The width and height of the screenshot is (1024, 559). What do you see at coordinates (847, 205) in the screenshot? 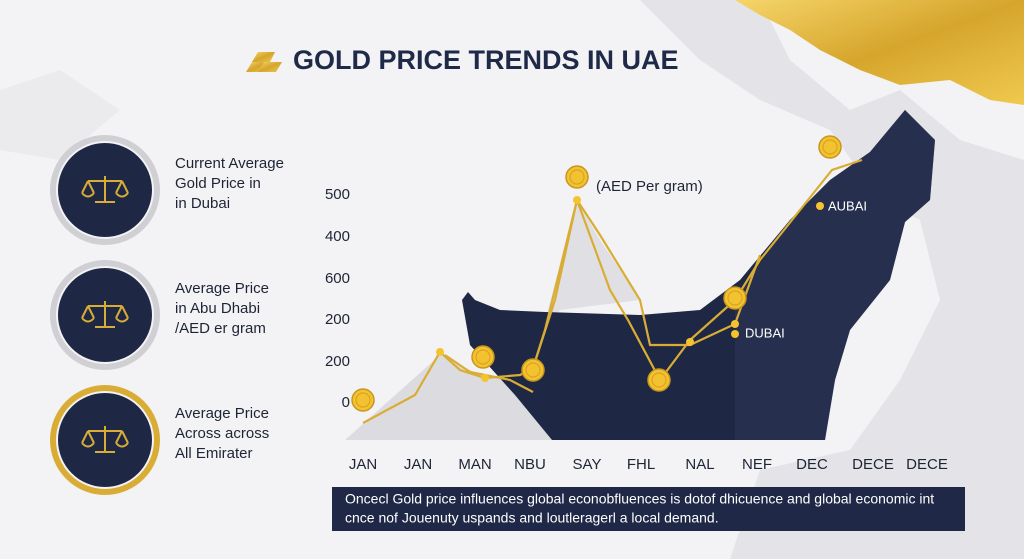
I see `annotation: AUBAI` at bounding box center [847, 205].